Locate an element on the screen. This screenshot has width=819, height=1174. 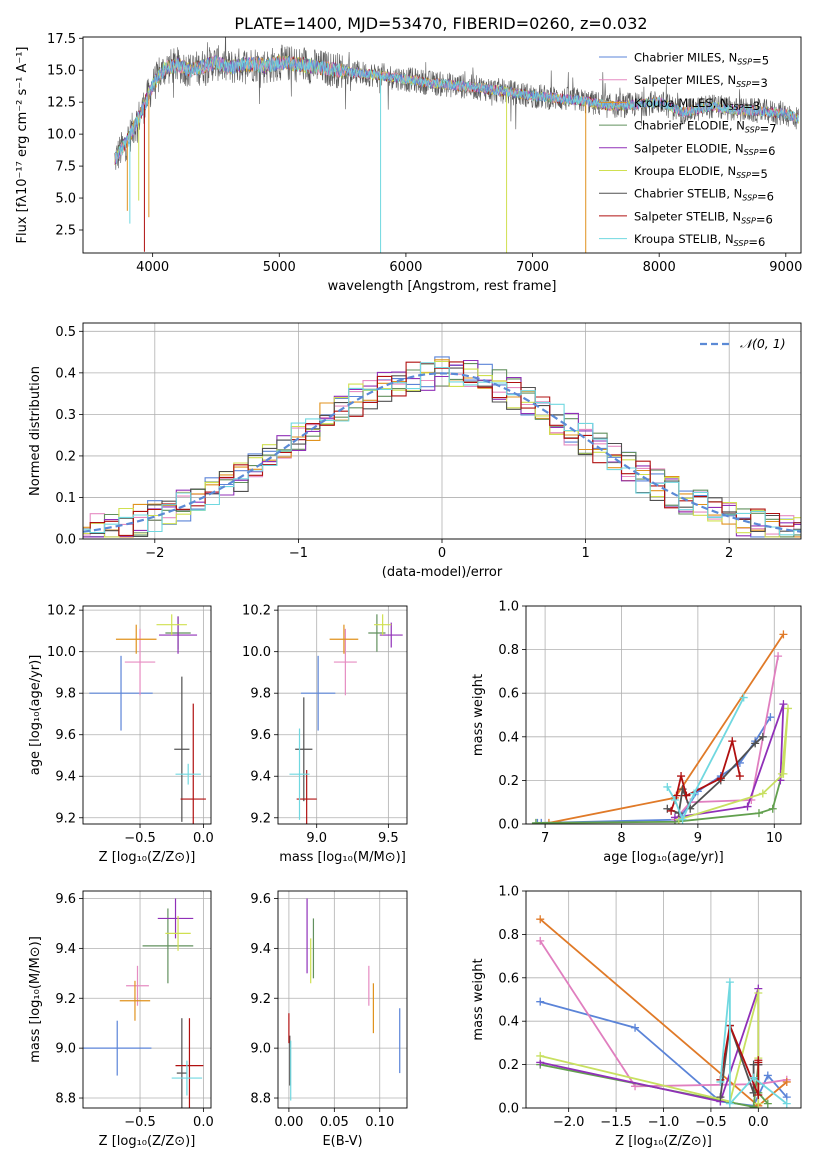
residuals-ytick-label: 0.0 is located at coordinates (65, 540).